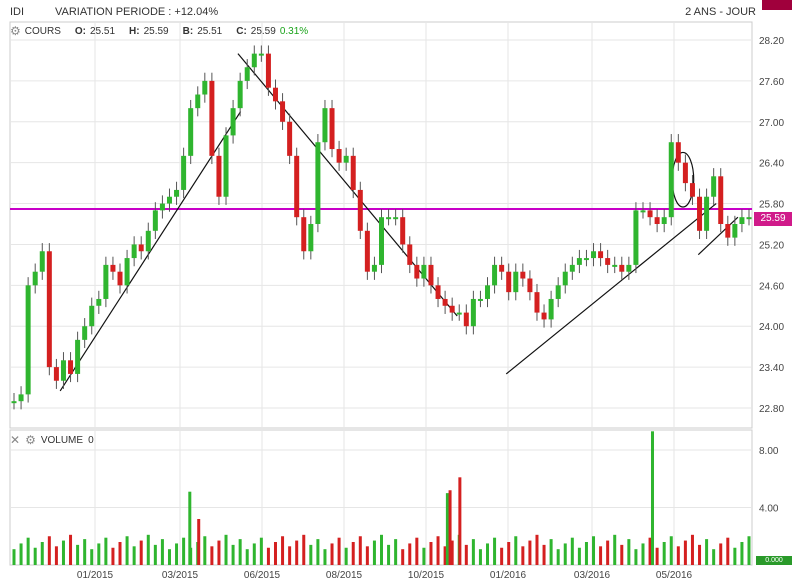 This screenshot has height=587, width=792. What do you see at coordinates (720, 12) in the screenshot?
I see `period-selector: 2 ANS - JOUR` at bounding box center [720, 12].